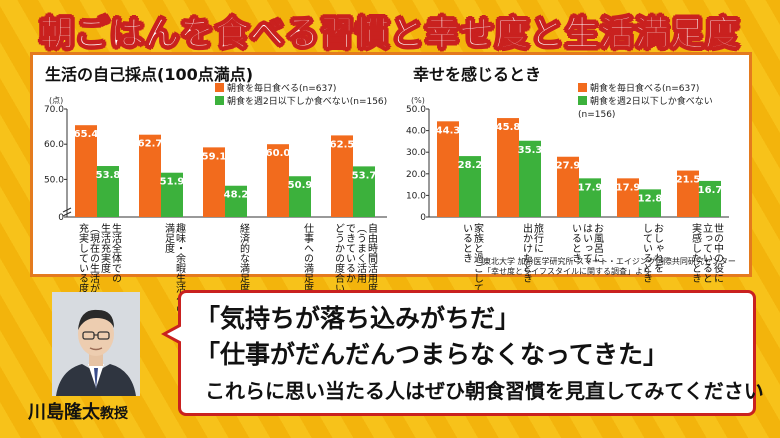 This screenshot has width=780, height=438. I want to click on y-tick-label: 20.0, so click(416, 175).